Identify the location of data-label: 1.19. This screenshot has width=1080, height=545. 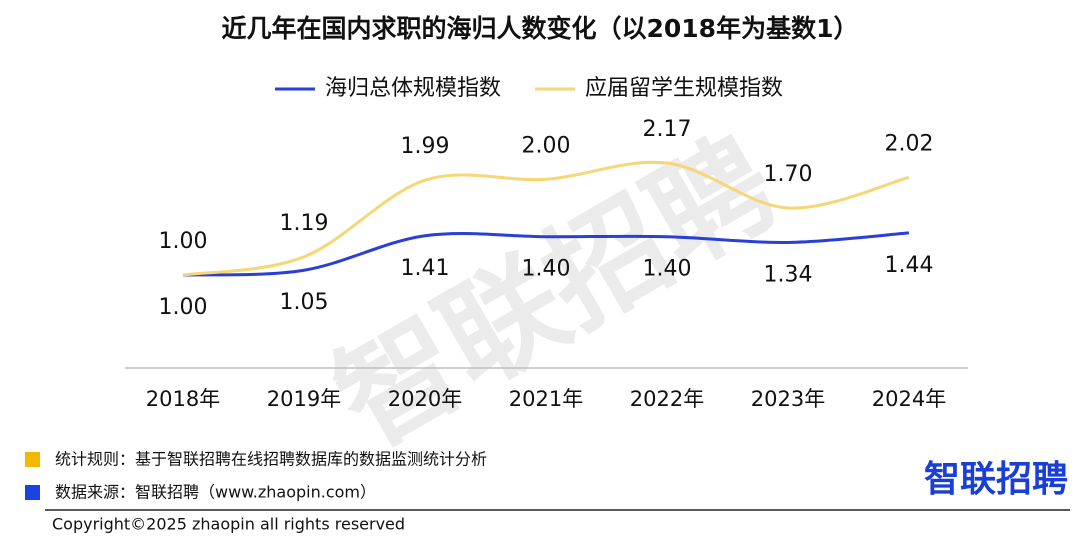
(304, 223).